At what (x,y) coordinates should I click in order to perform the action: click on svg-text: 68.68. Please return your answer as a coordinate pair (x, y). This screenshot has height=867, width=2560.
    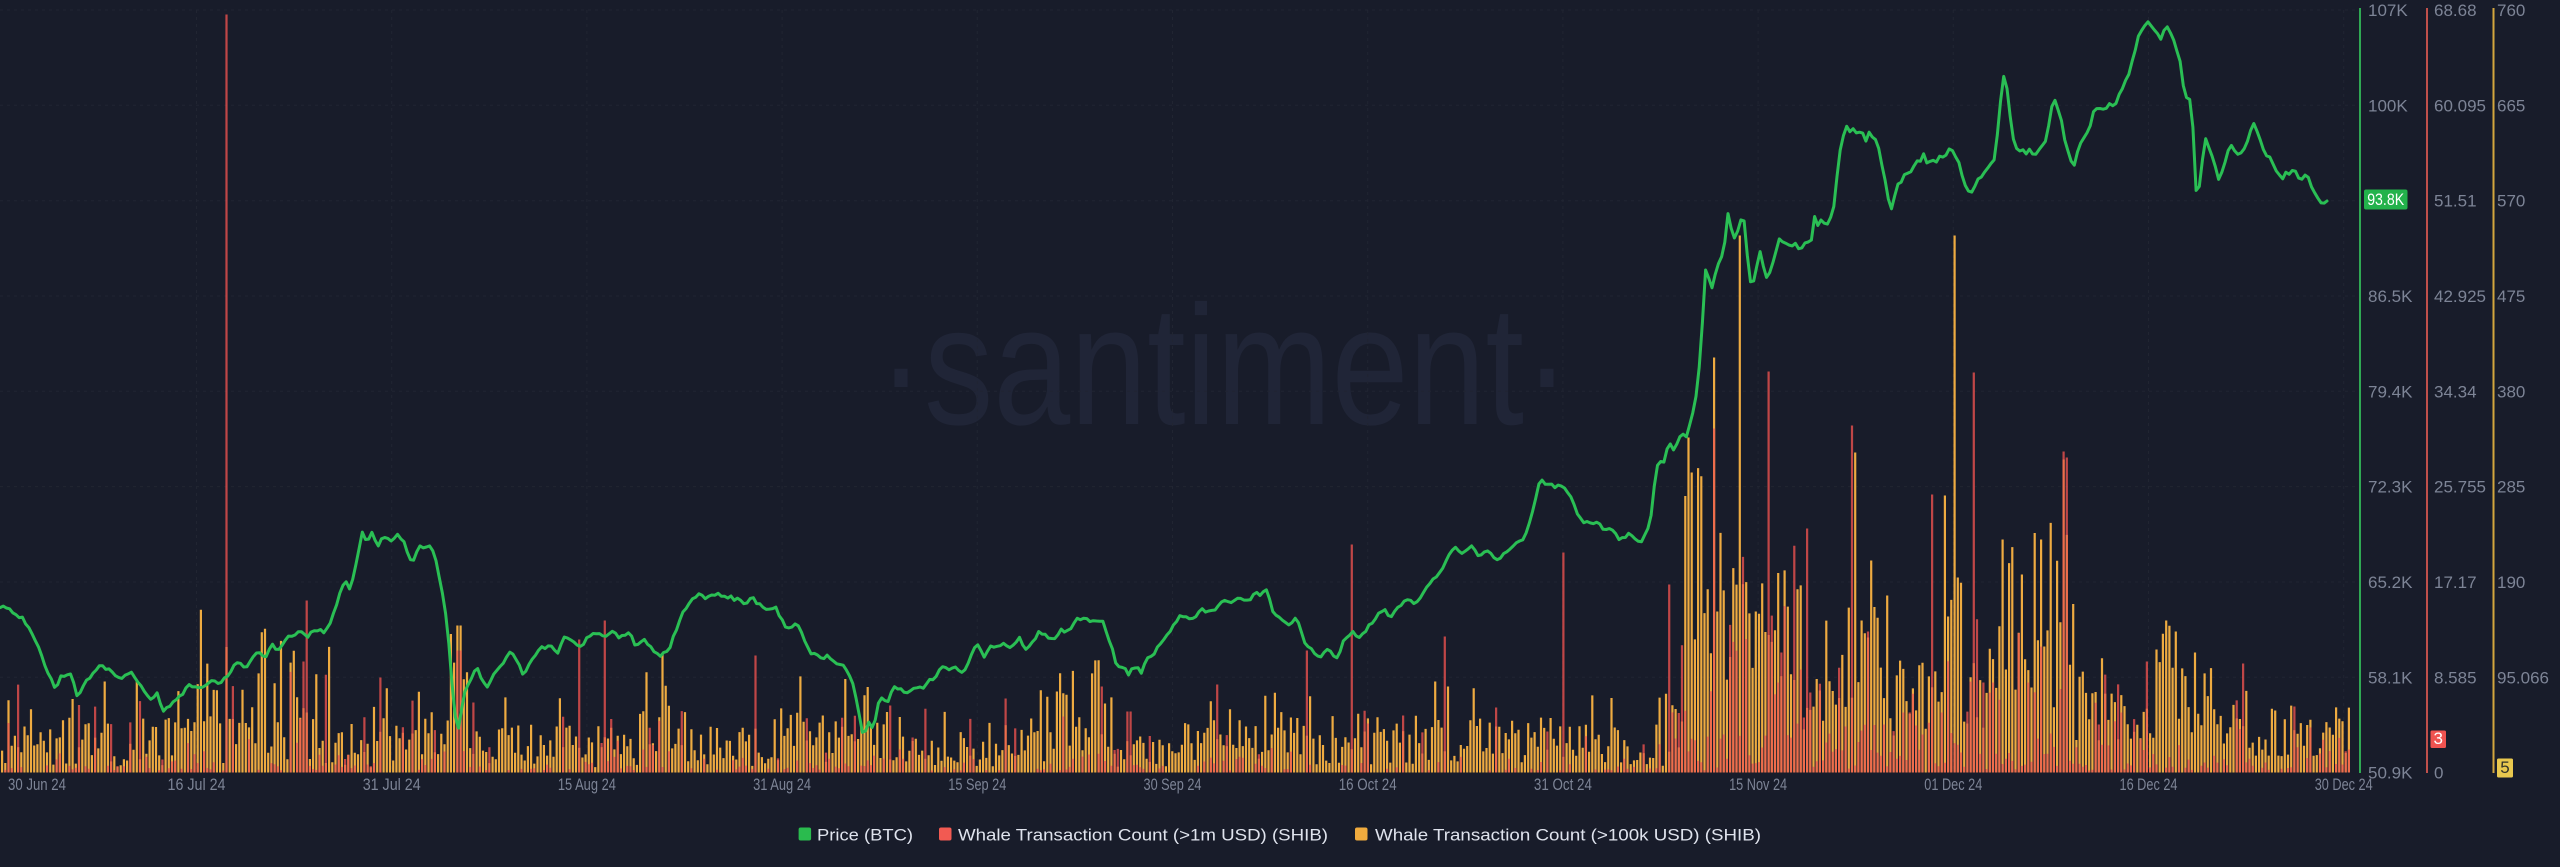
    Looking at the image, I should click on (2455, 10).